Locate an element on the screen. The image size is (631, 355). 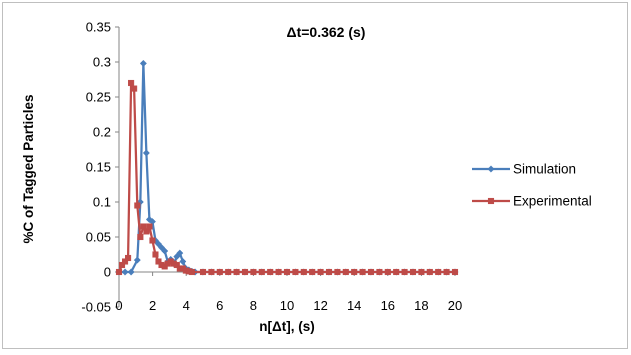
x-tick-labels: 0 2 4 6 8 10 12 14 16 18 20 is located at coordinates (288, 305).